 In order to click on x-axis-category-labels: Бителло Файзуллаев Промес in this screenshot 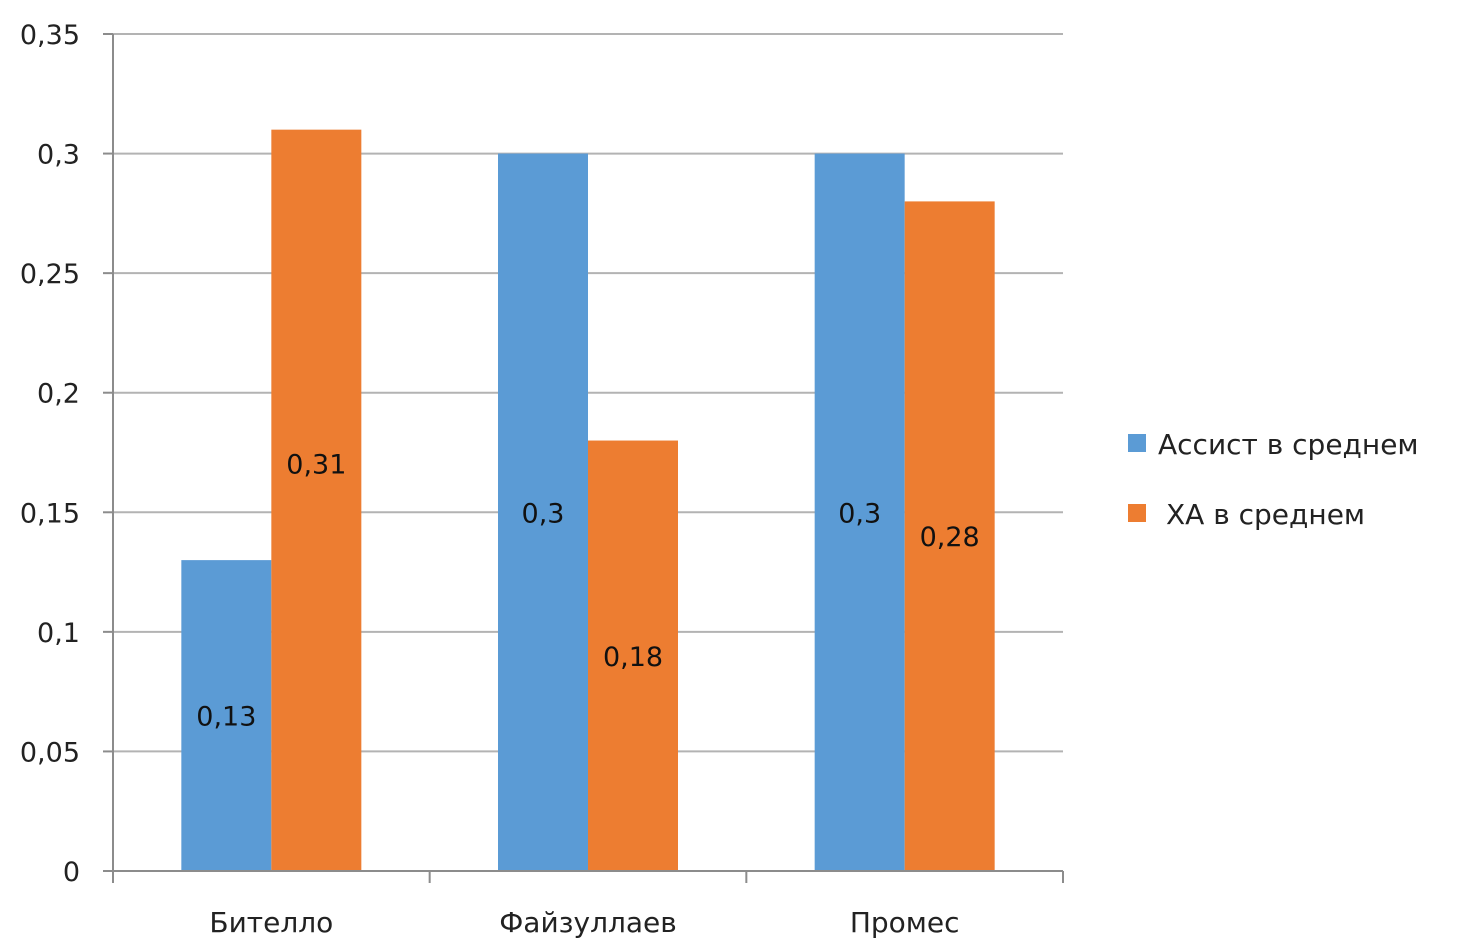, I will do `click(584, 922)`.